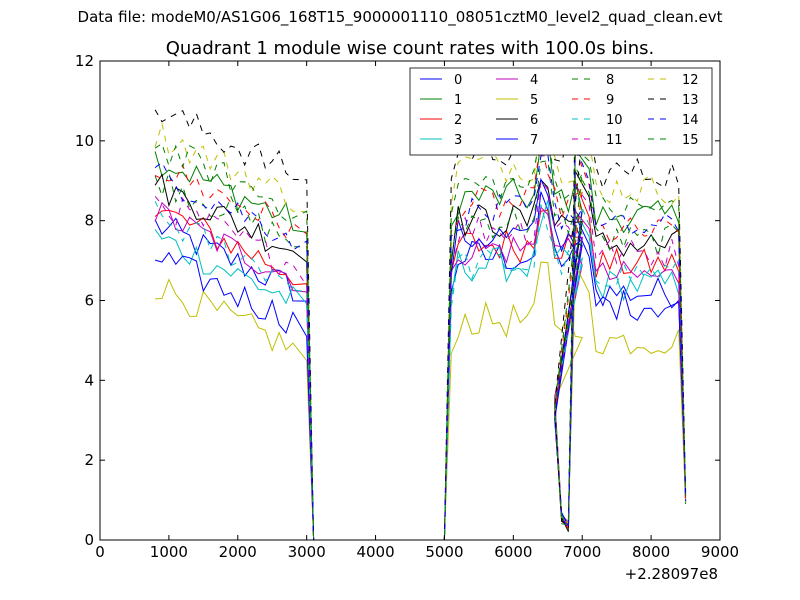  I want to click on y-tick-label: 4, so click(89, 380).